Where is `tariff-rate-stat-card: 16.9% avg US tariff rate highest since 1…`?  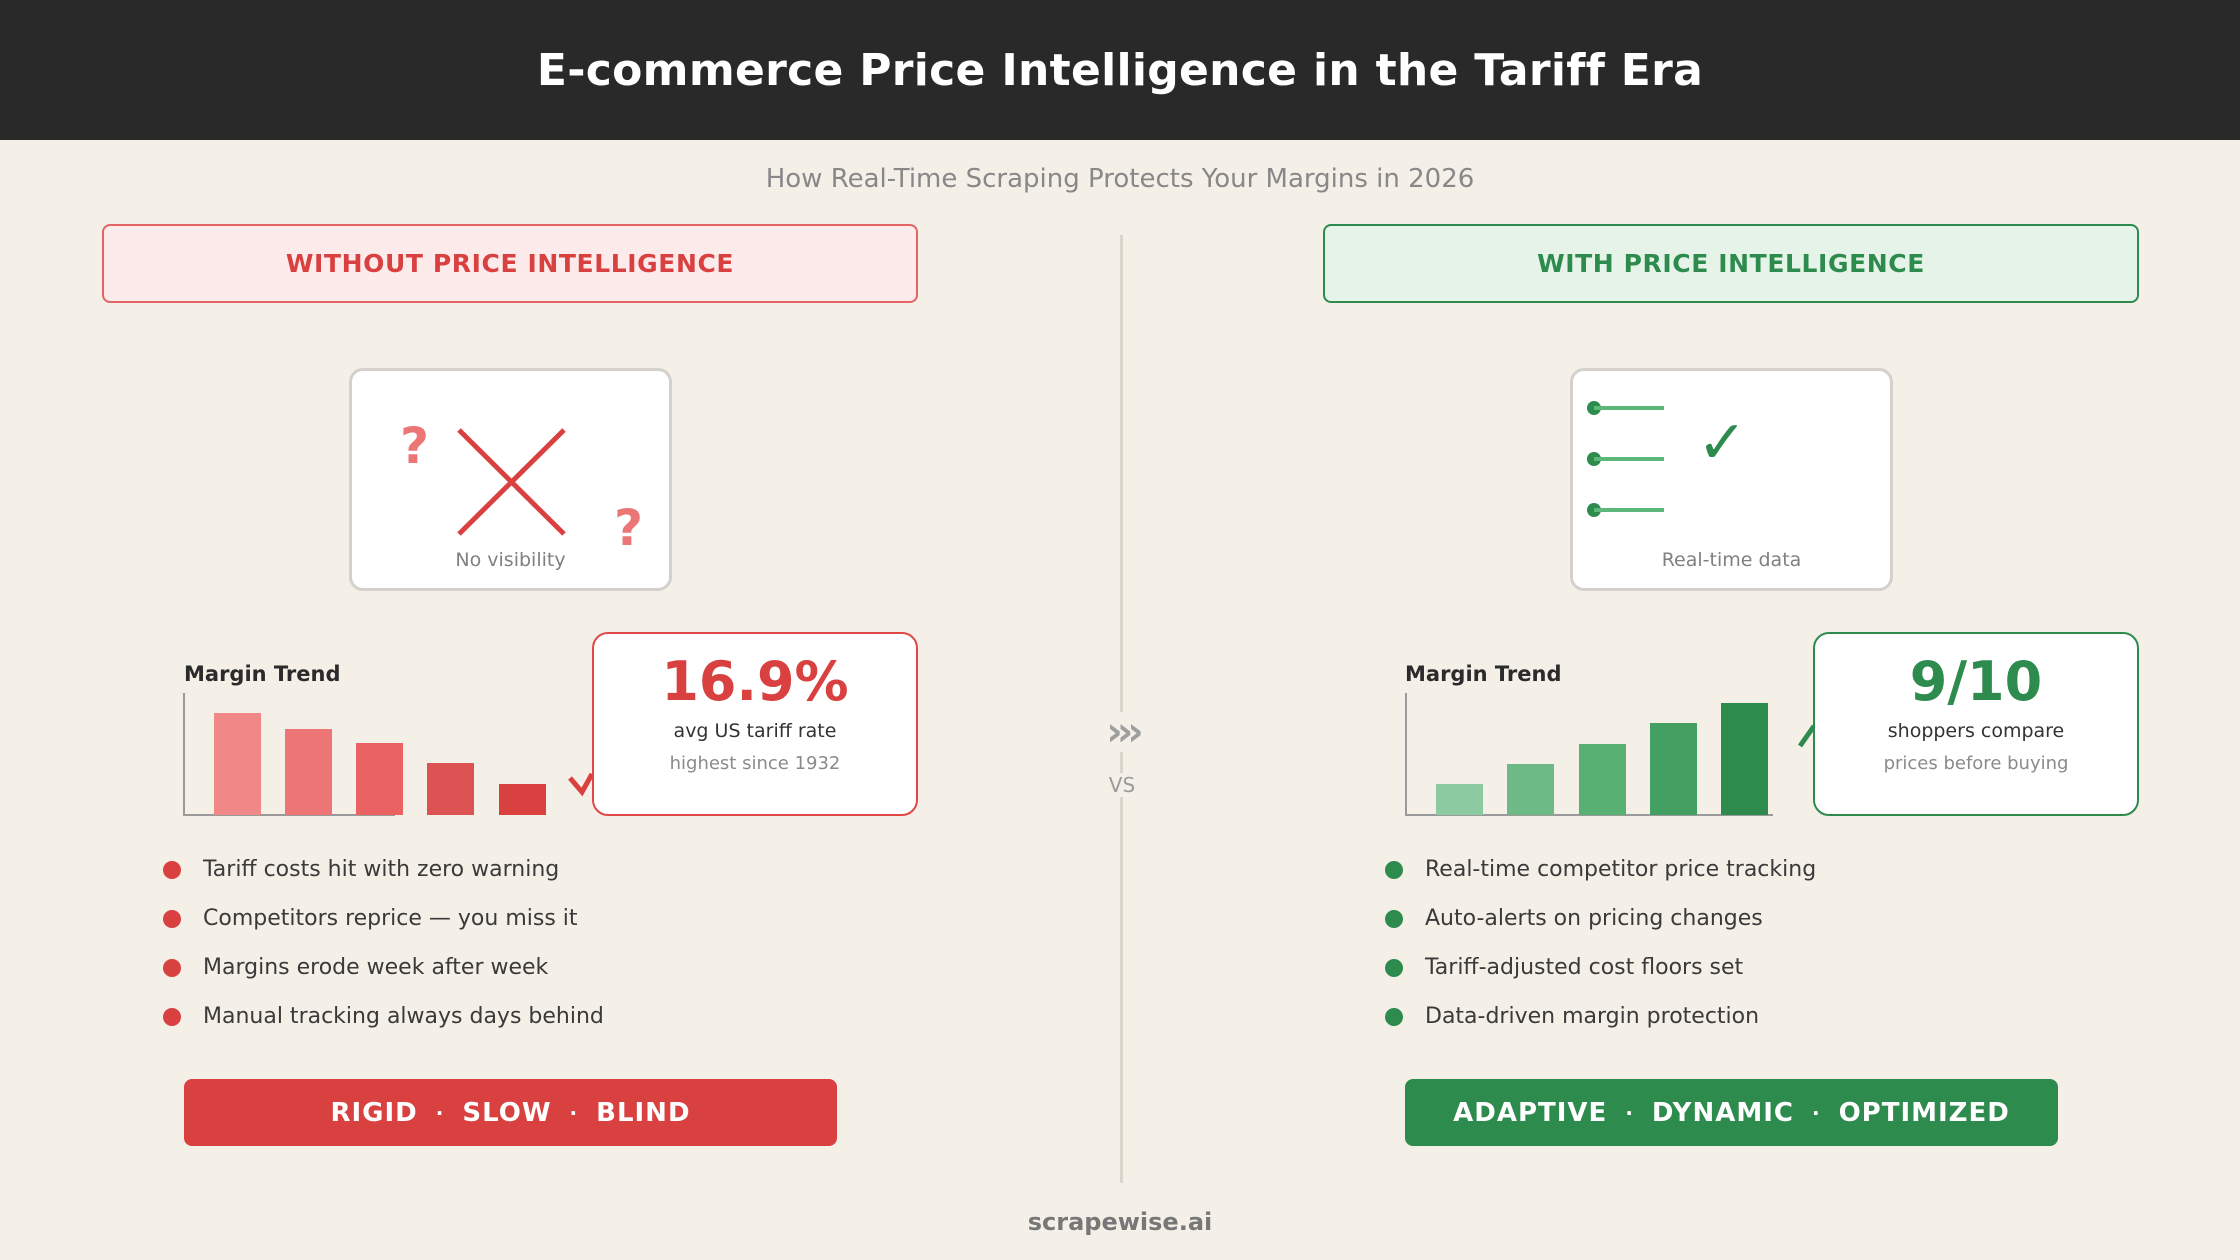 tariff-rate-stat-card: 16.9% avg US tariff rate highest since 1… is located at coordinates (755, 724).